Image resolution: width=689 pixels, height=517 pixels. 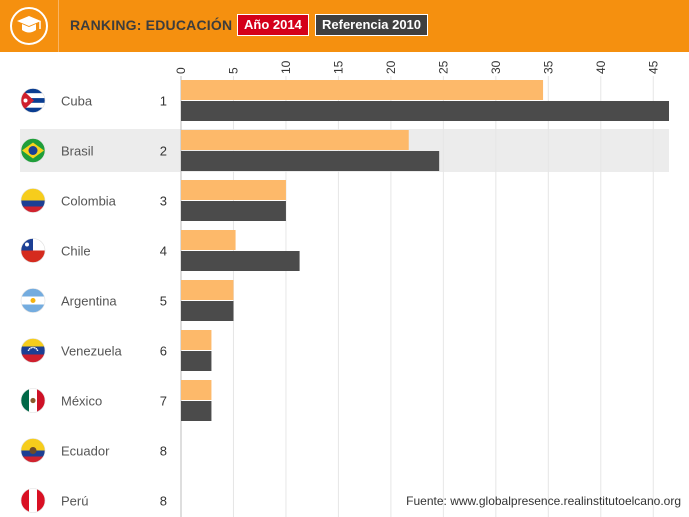 What do you see at coordinates (443, 67) in the screenshot?
I see `tick-label-25: 25` at bounding box center [443, 67].